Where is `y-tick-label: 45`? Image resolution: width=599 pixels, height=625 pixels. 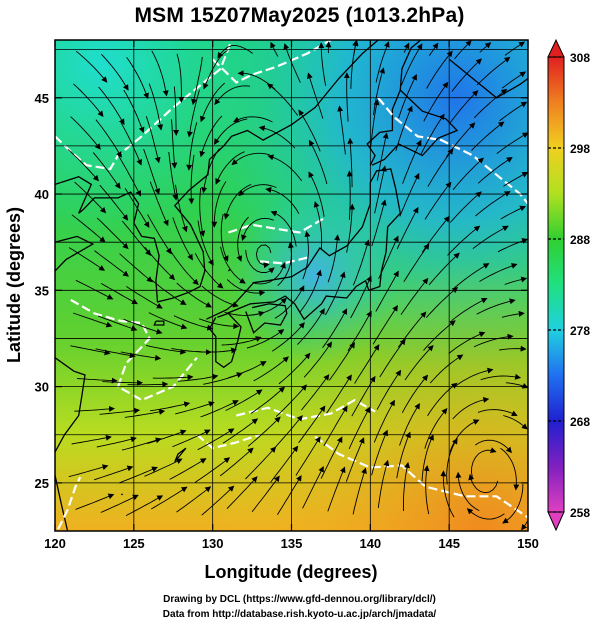
y-tick-label: 45 is located at coordinates (42, 98).